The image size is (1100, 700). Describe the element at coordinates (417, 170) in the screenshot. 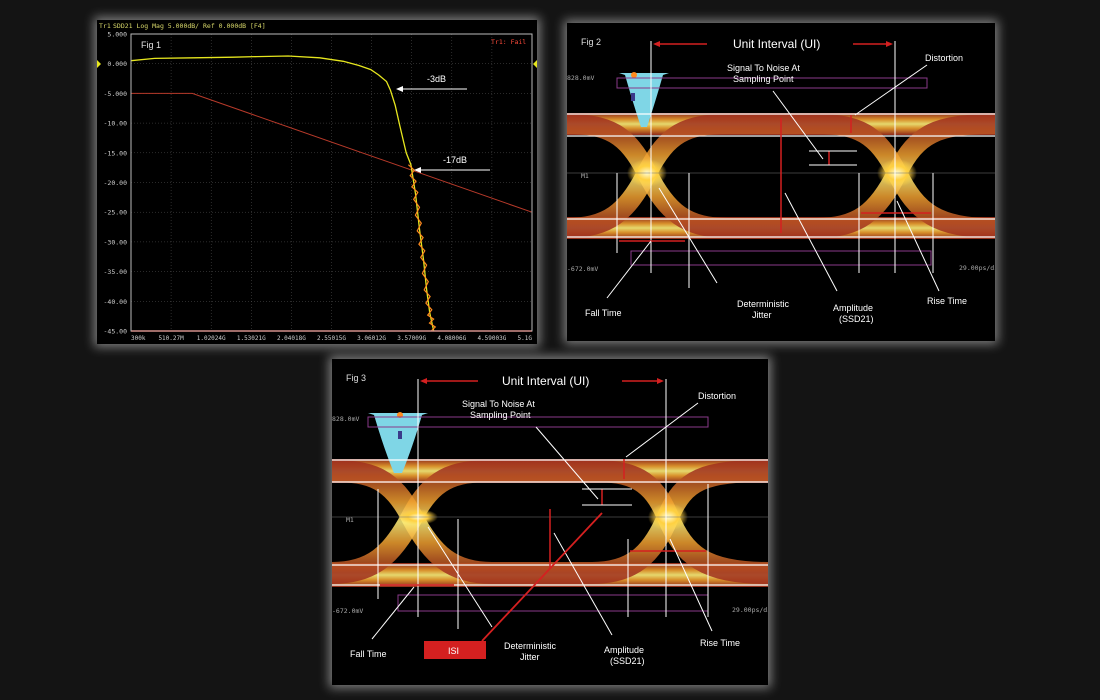

I see `fig1-17db-arrowhead` at that location.